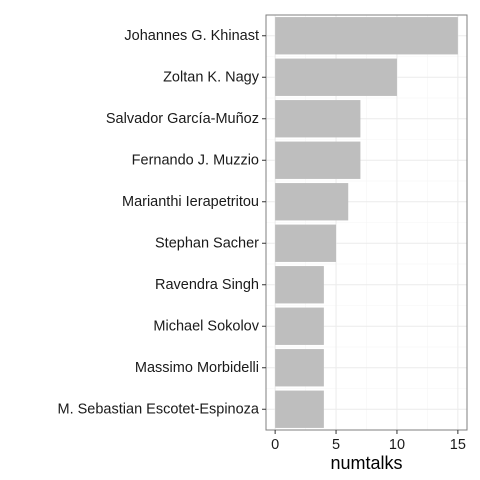  I want to click on y-tick-label: Marianthi Ierapetritou, so click(190, 202).